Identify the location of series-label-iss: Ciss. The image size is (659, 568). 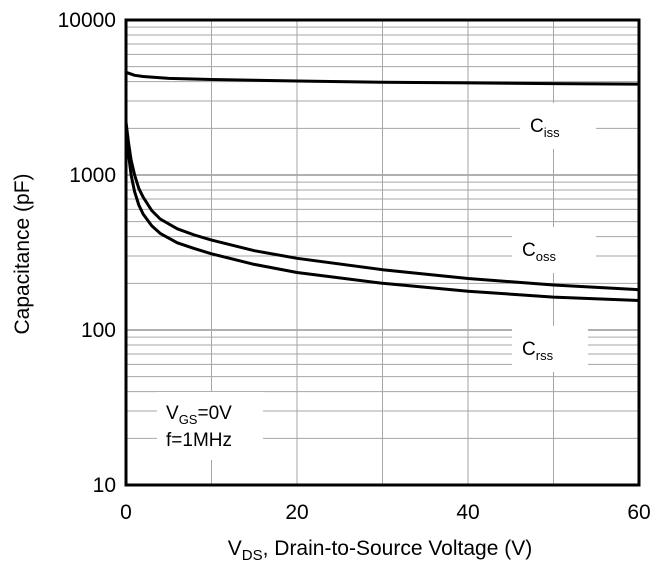
(545, 128).